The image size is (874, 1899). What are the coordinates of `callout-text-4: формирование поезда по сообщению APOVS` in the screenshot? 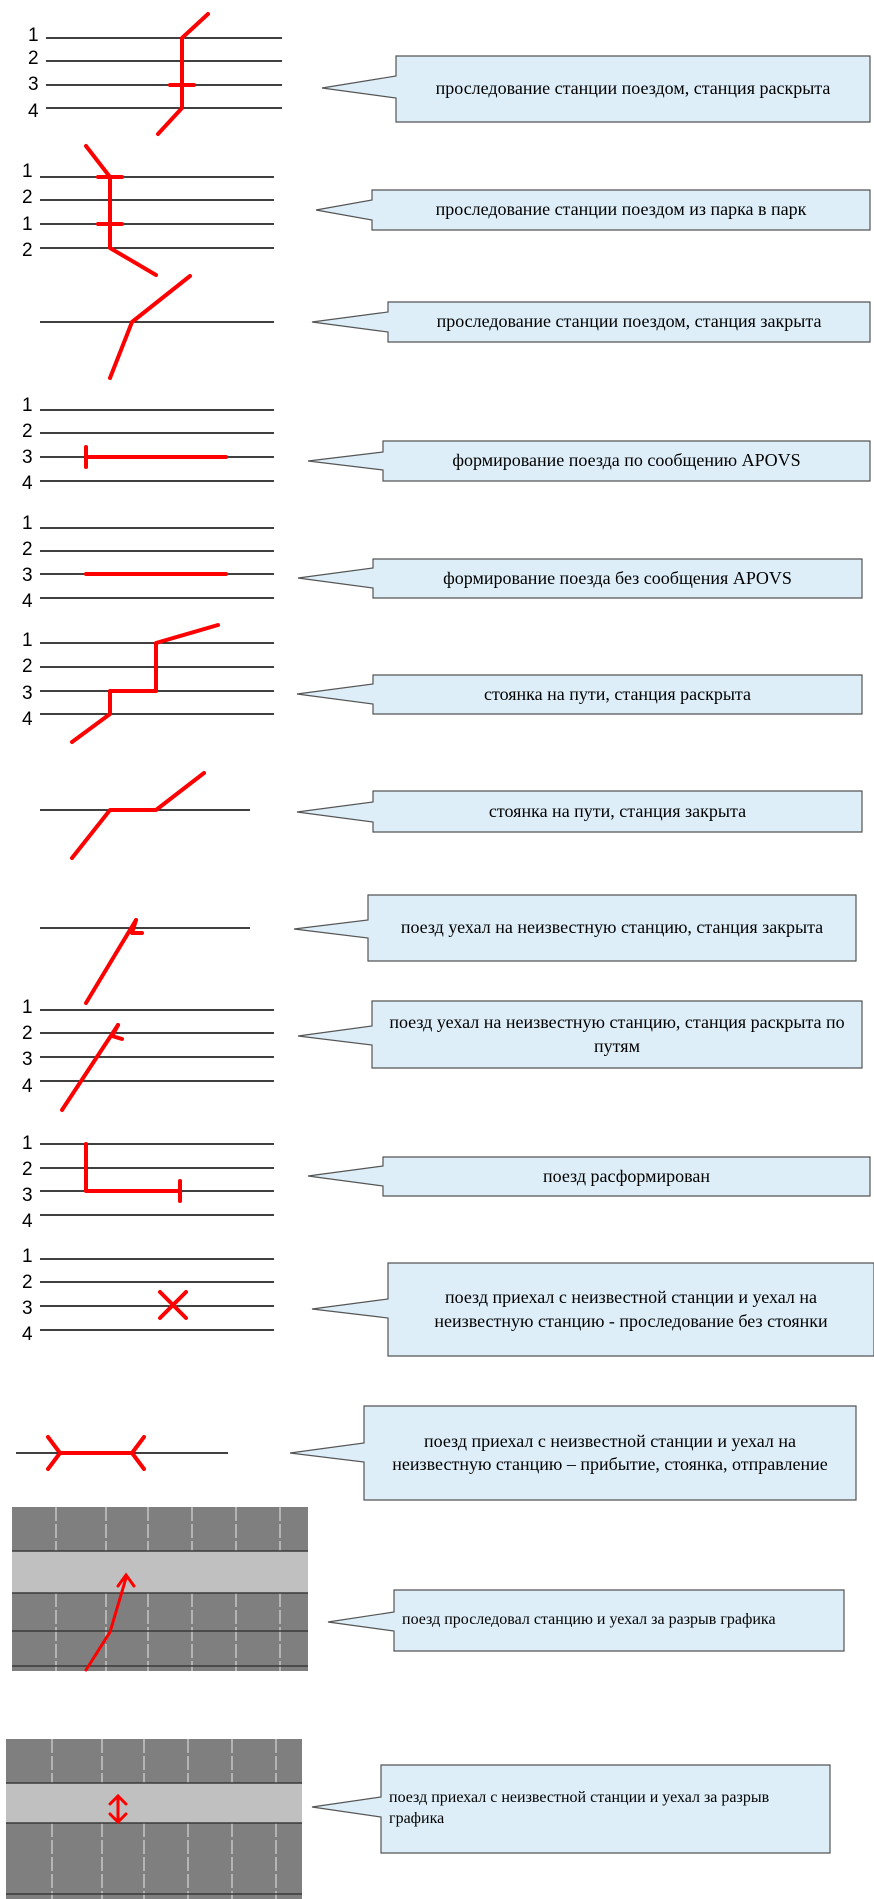 It's located at (626, 460).